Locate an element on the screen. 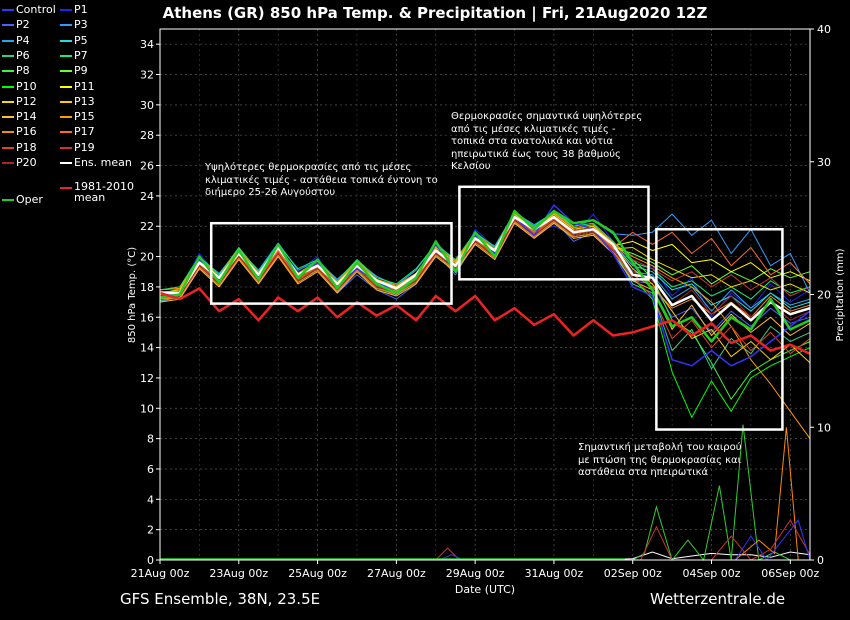  y2-axis-ticks: 0 10 20 30 40 is located at coordinates (820, 295).